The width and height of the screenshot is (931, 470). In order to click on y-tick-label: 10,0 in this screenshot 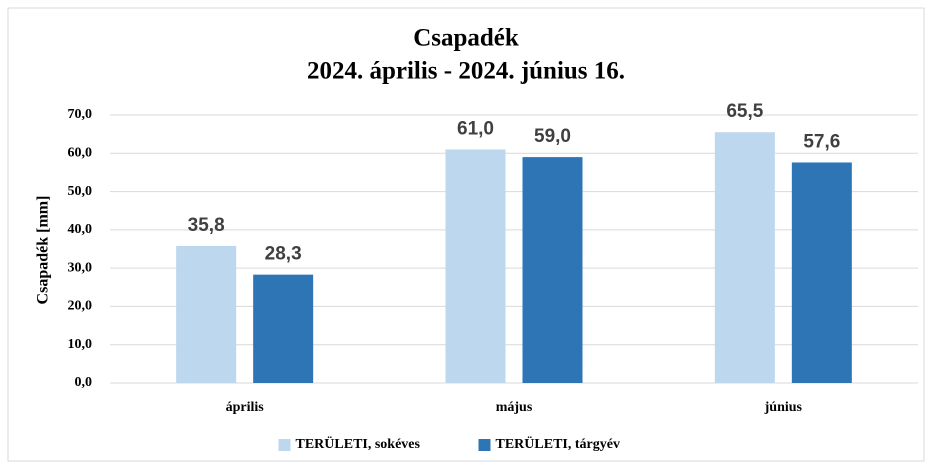, I will do `click(80, 344)`.